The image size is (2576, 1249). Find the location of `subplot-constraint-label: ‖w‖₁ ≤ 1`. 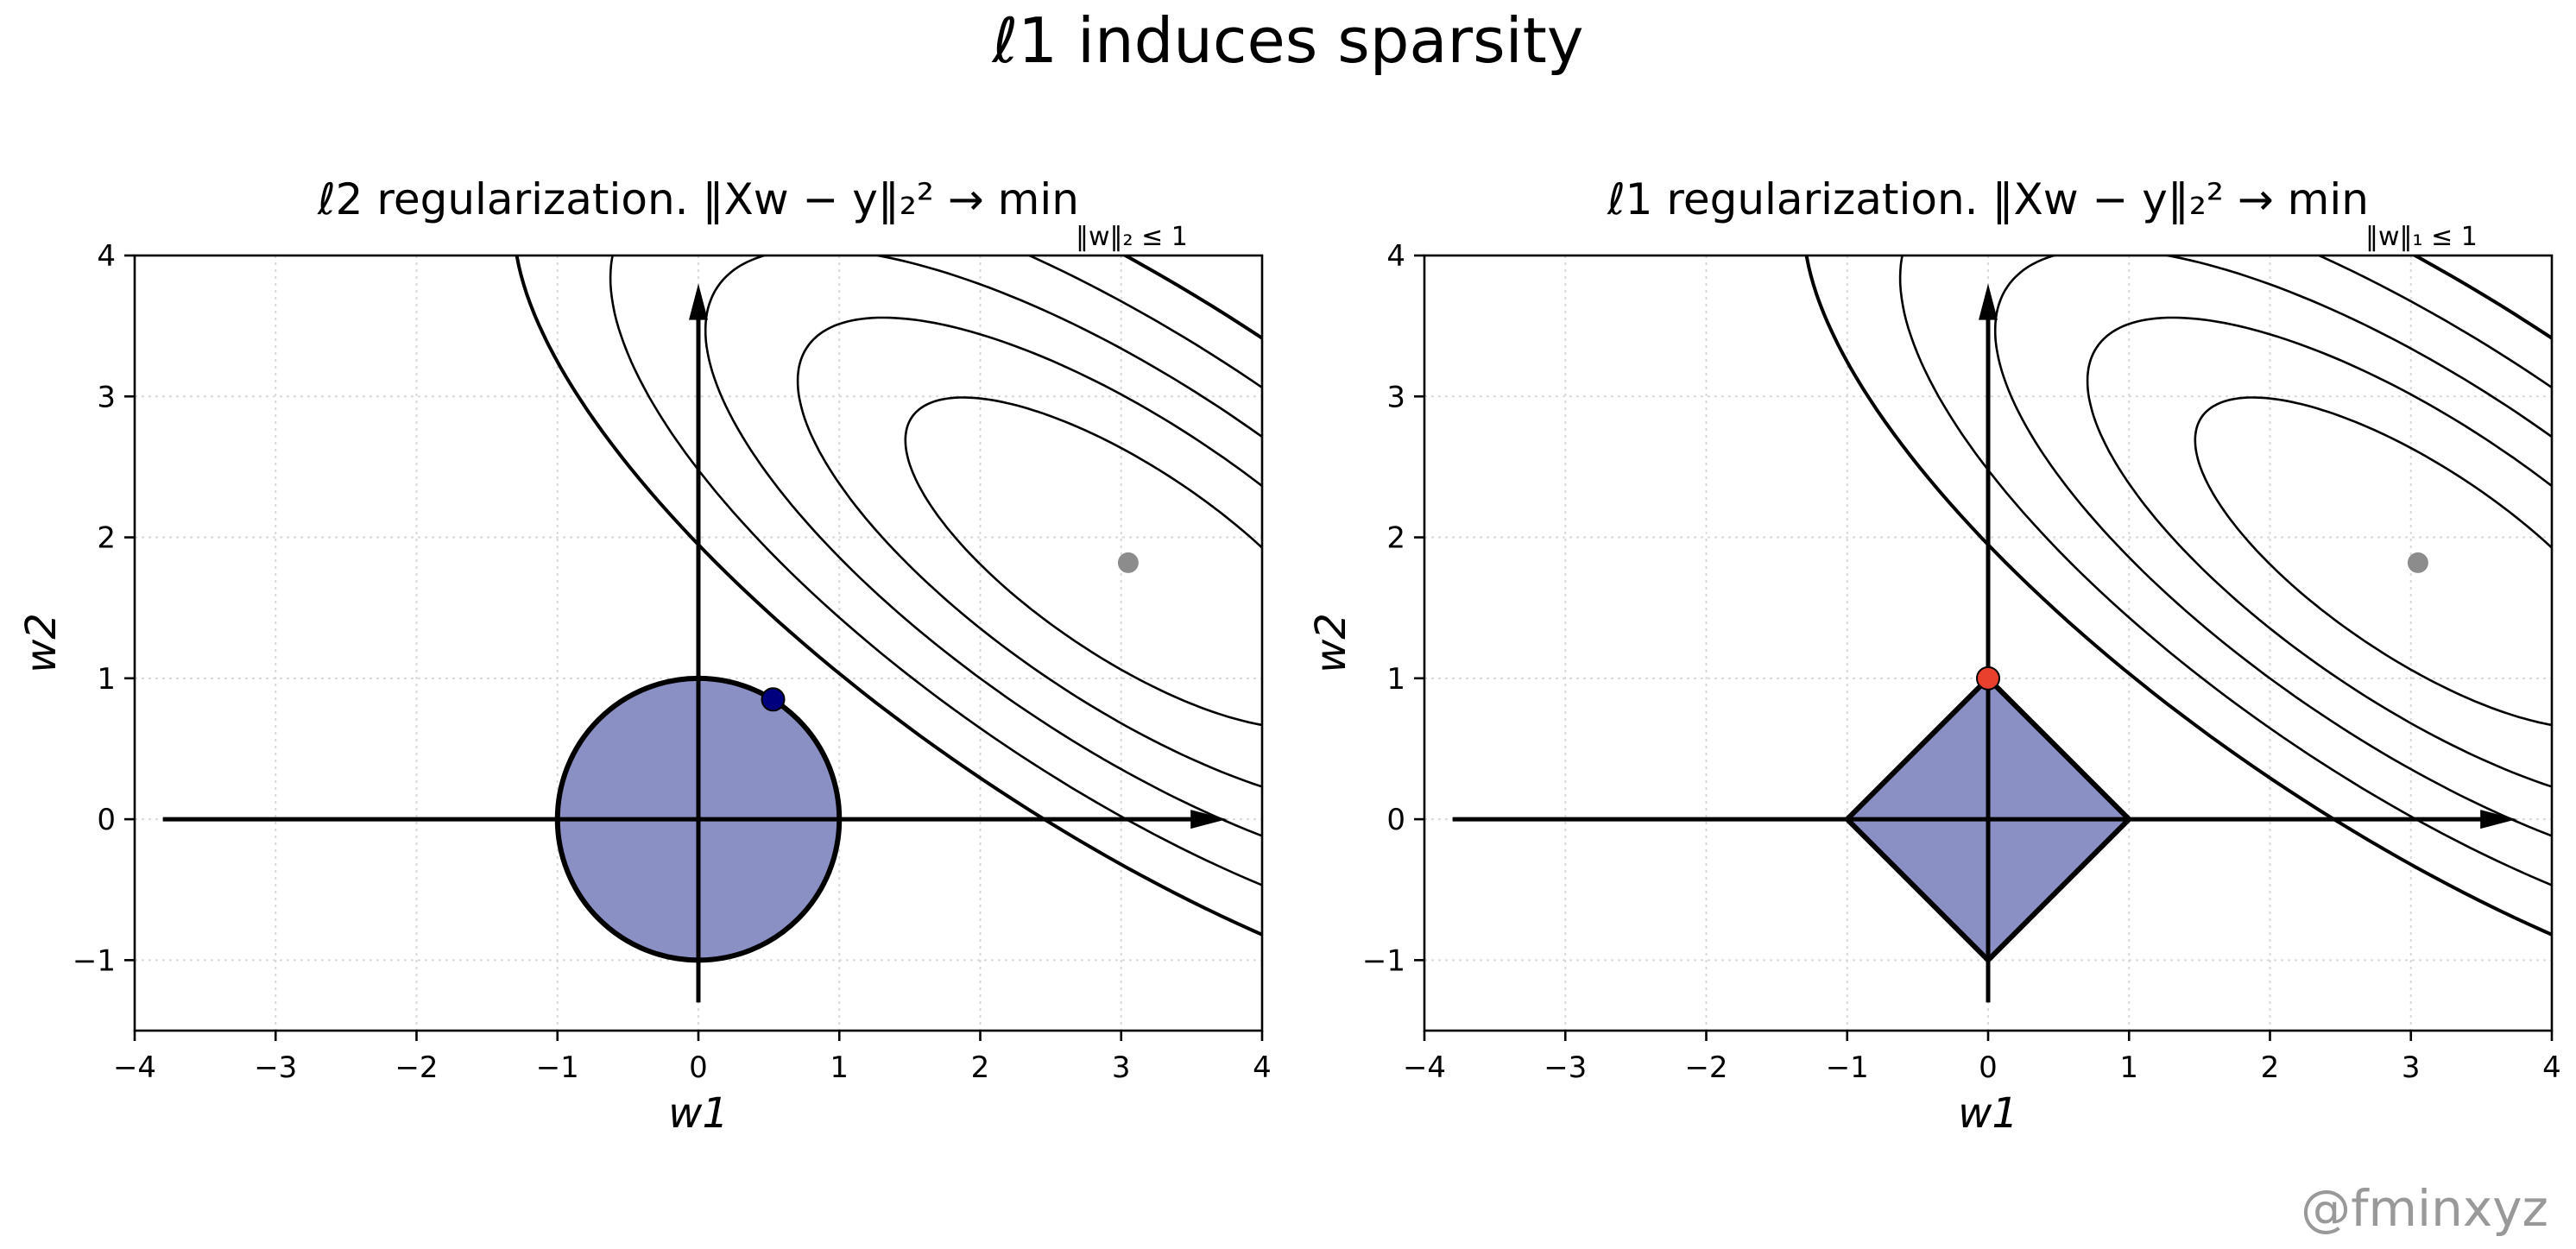

subplot-constraint-label: ‖w‖₁ ≤ 1 is located at coordinates (2421, 237).